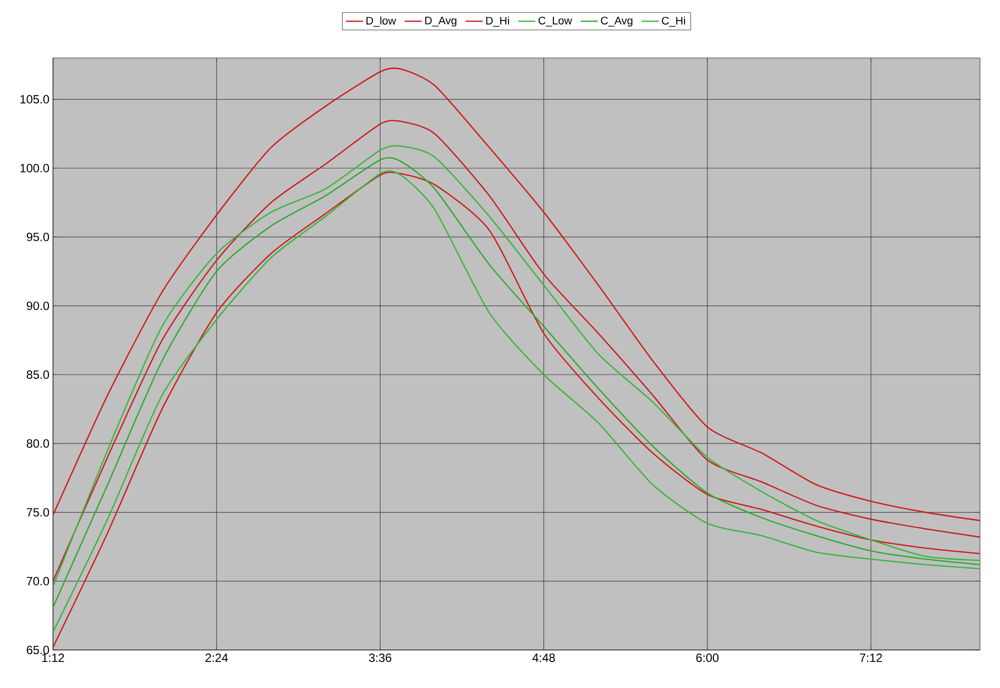 The width and height of the screenshot is (1000, 688). I want to click on y-tick-label: 70.0, so click(38, 581).